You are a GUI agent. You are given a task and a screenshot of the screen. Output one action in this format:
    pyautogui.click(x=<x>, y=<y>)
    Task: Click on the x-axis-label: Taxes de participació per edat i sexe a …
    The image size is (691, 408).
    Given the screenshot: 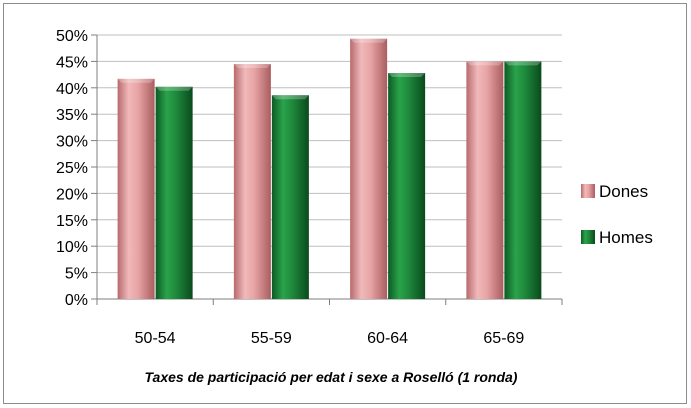 What is the action you would take?
    pyautogui.click(x=331, y=377)
    